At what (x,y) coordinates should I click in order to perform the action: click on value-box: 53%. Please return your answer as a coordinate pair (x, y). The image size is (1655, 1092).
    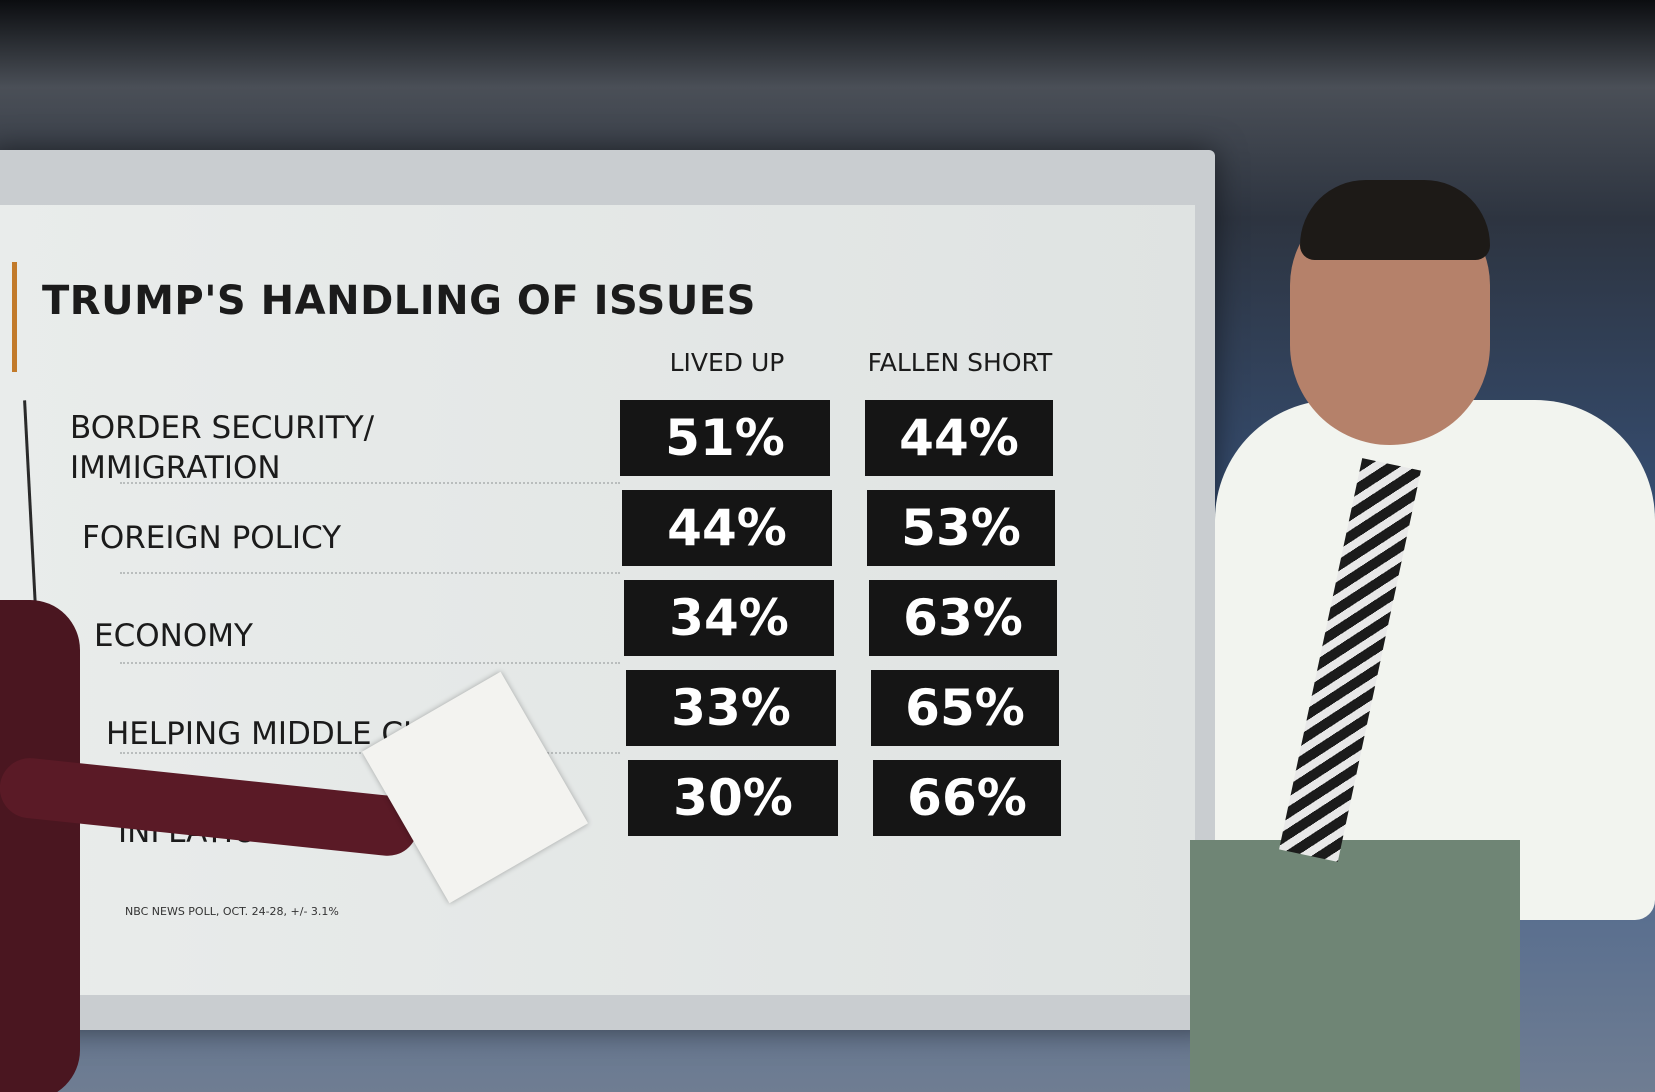
    Looking at the image, I should click on (961, 528).